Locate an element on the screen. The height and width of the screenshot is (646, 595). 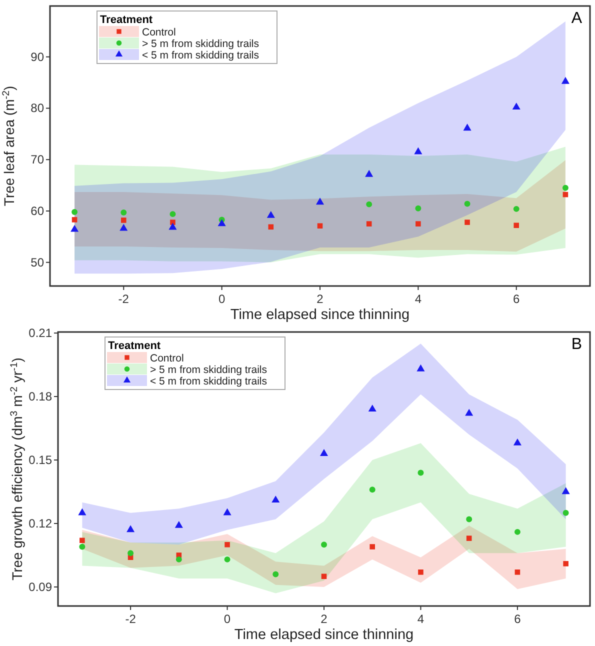
y-tick-label: 80 is located at coordinates (37, 108).